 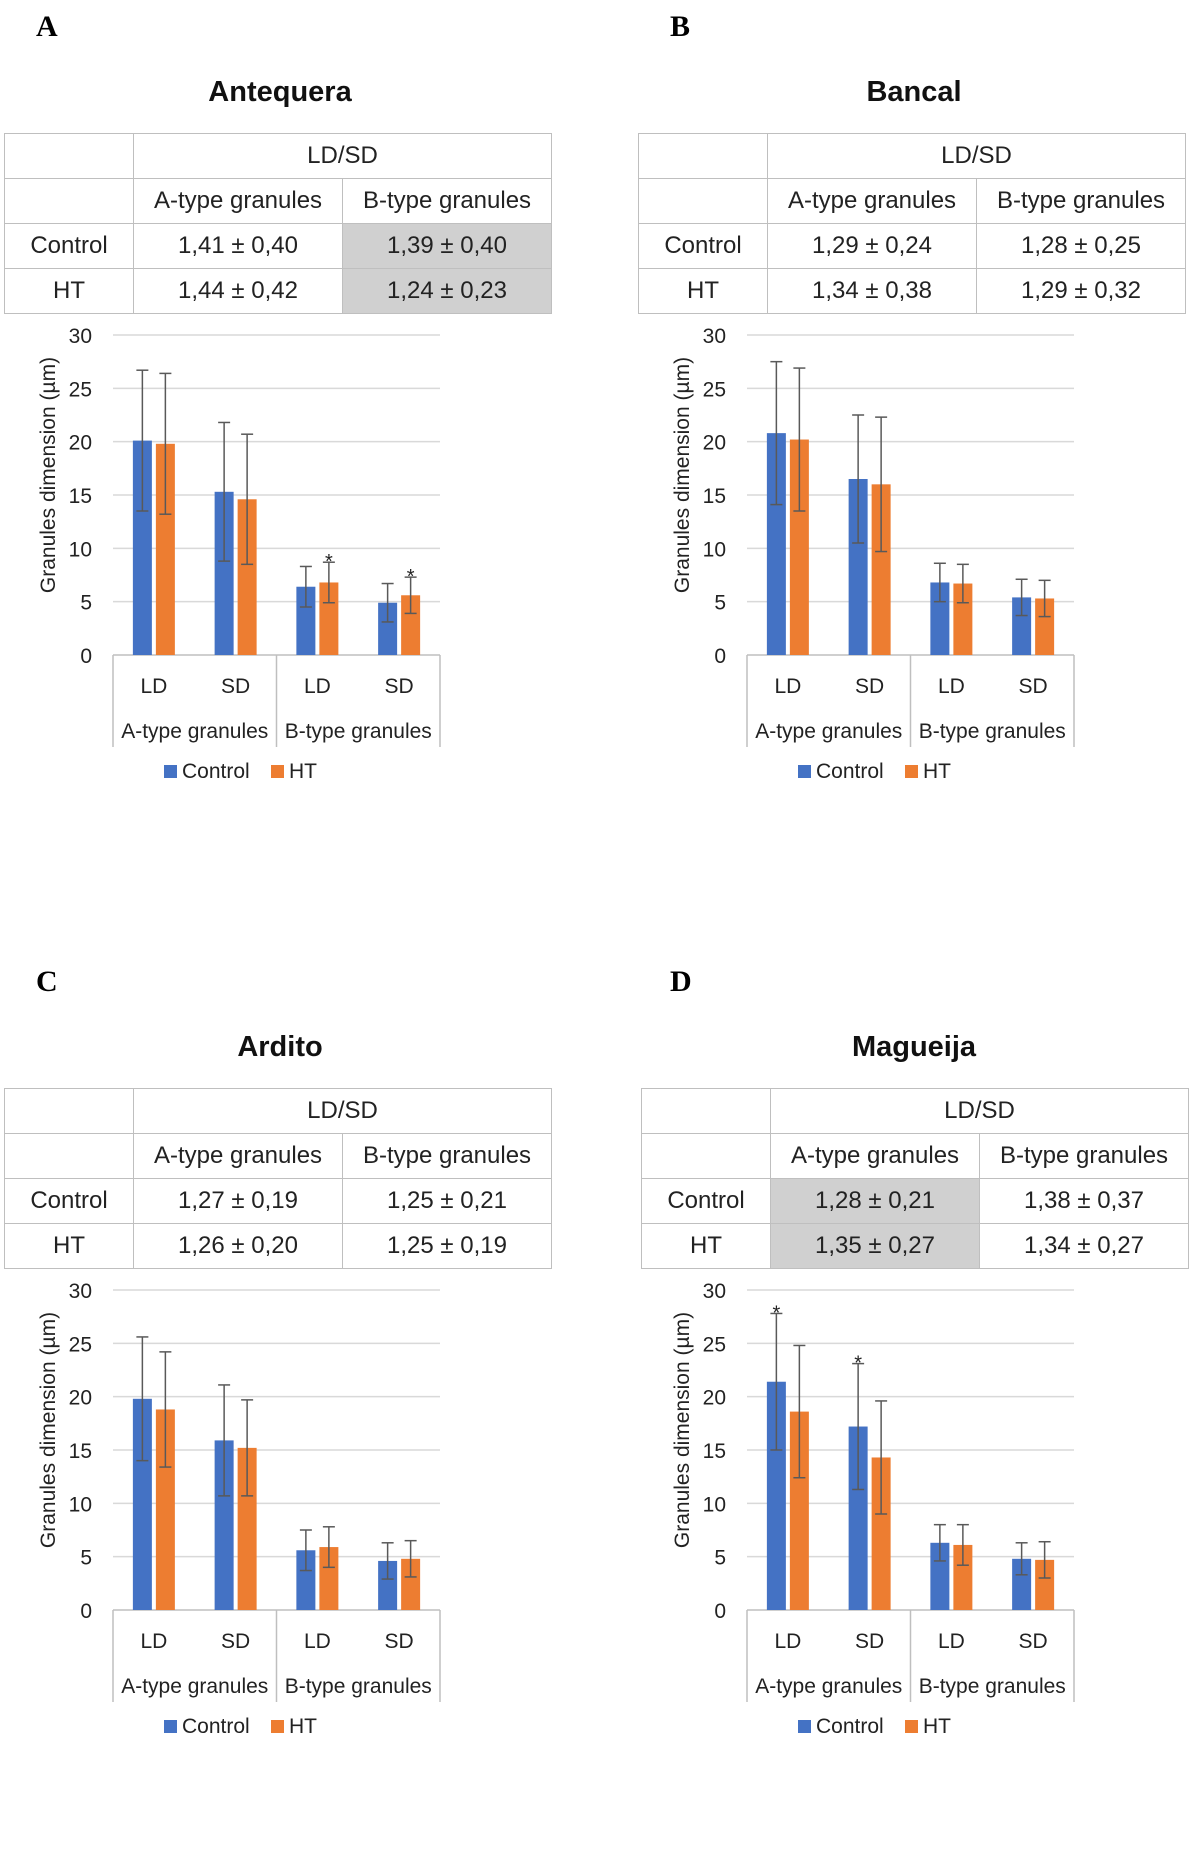 I want to click on table-cell-ht-b: 1,25 ± 0,19, so click(x=447, y=1246).